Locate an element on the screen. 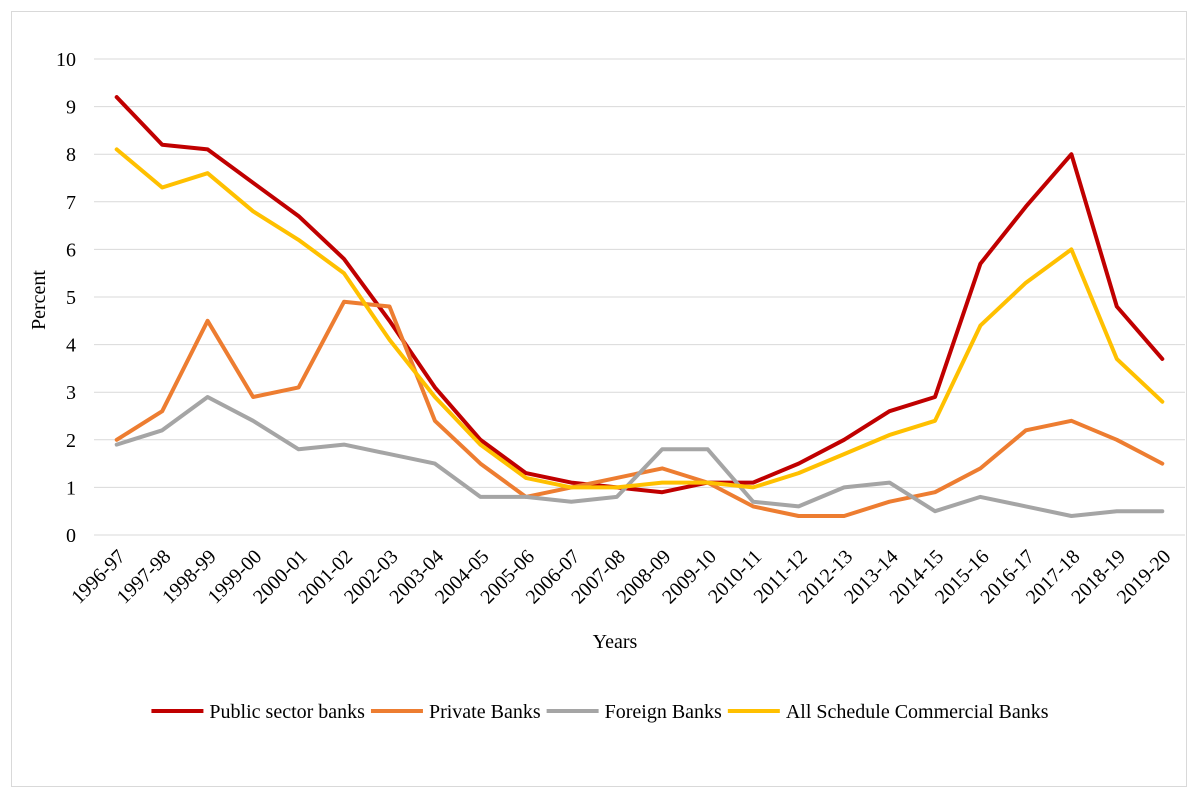 The image size is (1200, 800). legend-label: Private Banks is located at coordinates (485, 712).